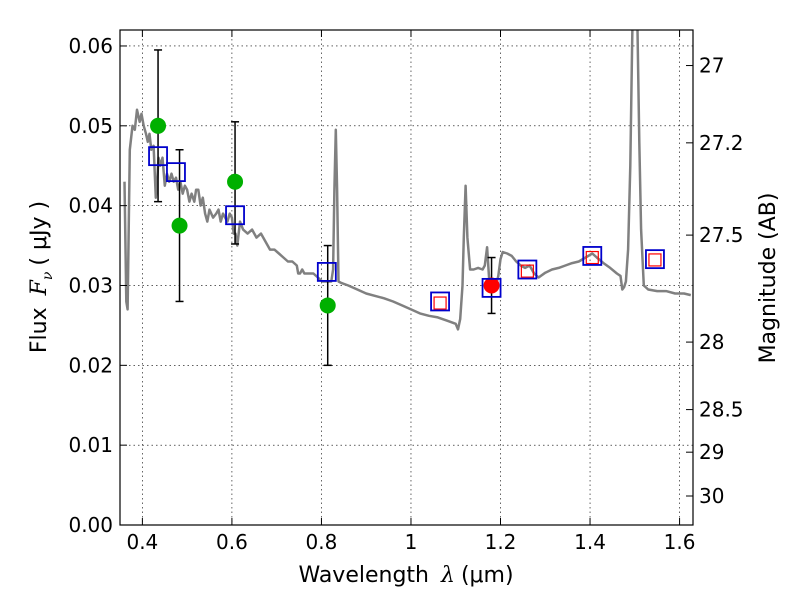 The image size is (800, 600). I want to click on right-tick-label: 27.2, so click(721, 143).